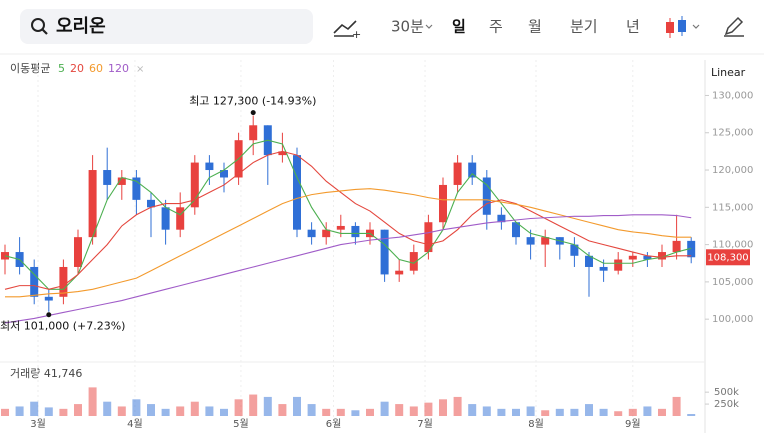 The width and height of the screenshot is (764, 433). What do you see at coordinates (345, 27) in the screenshot?
I see `indicator-icon` at bounding box center [345, 27].